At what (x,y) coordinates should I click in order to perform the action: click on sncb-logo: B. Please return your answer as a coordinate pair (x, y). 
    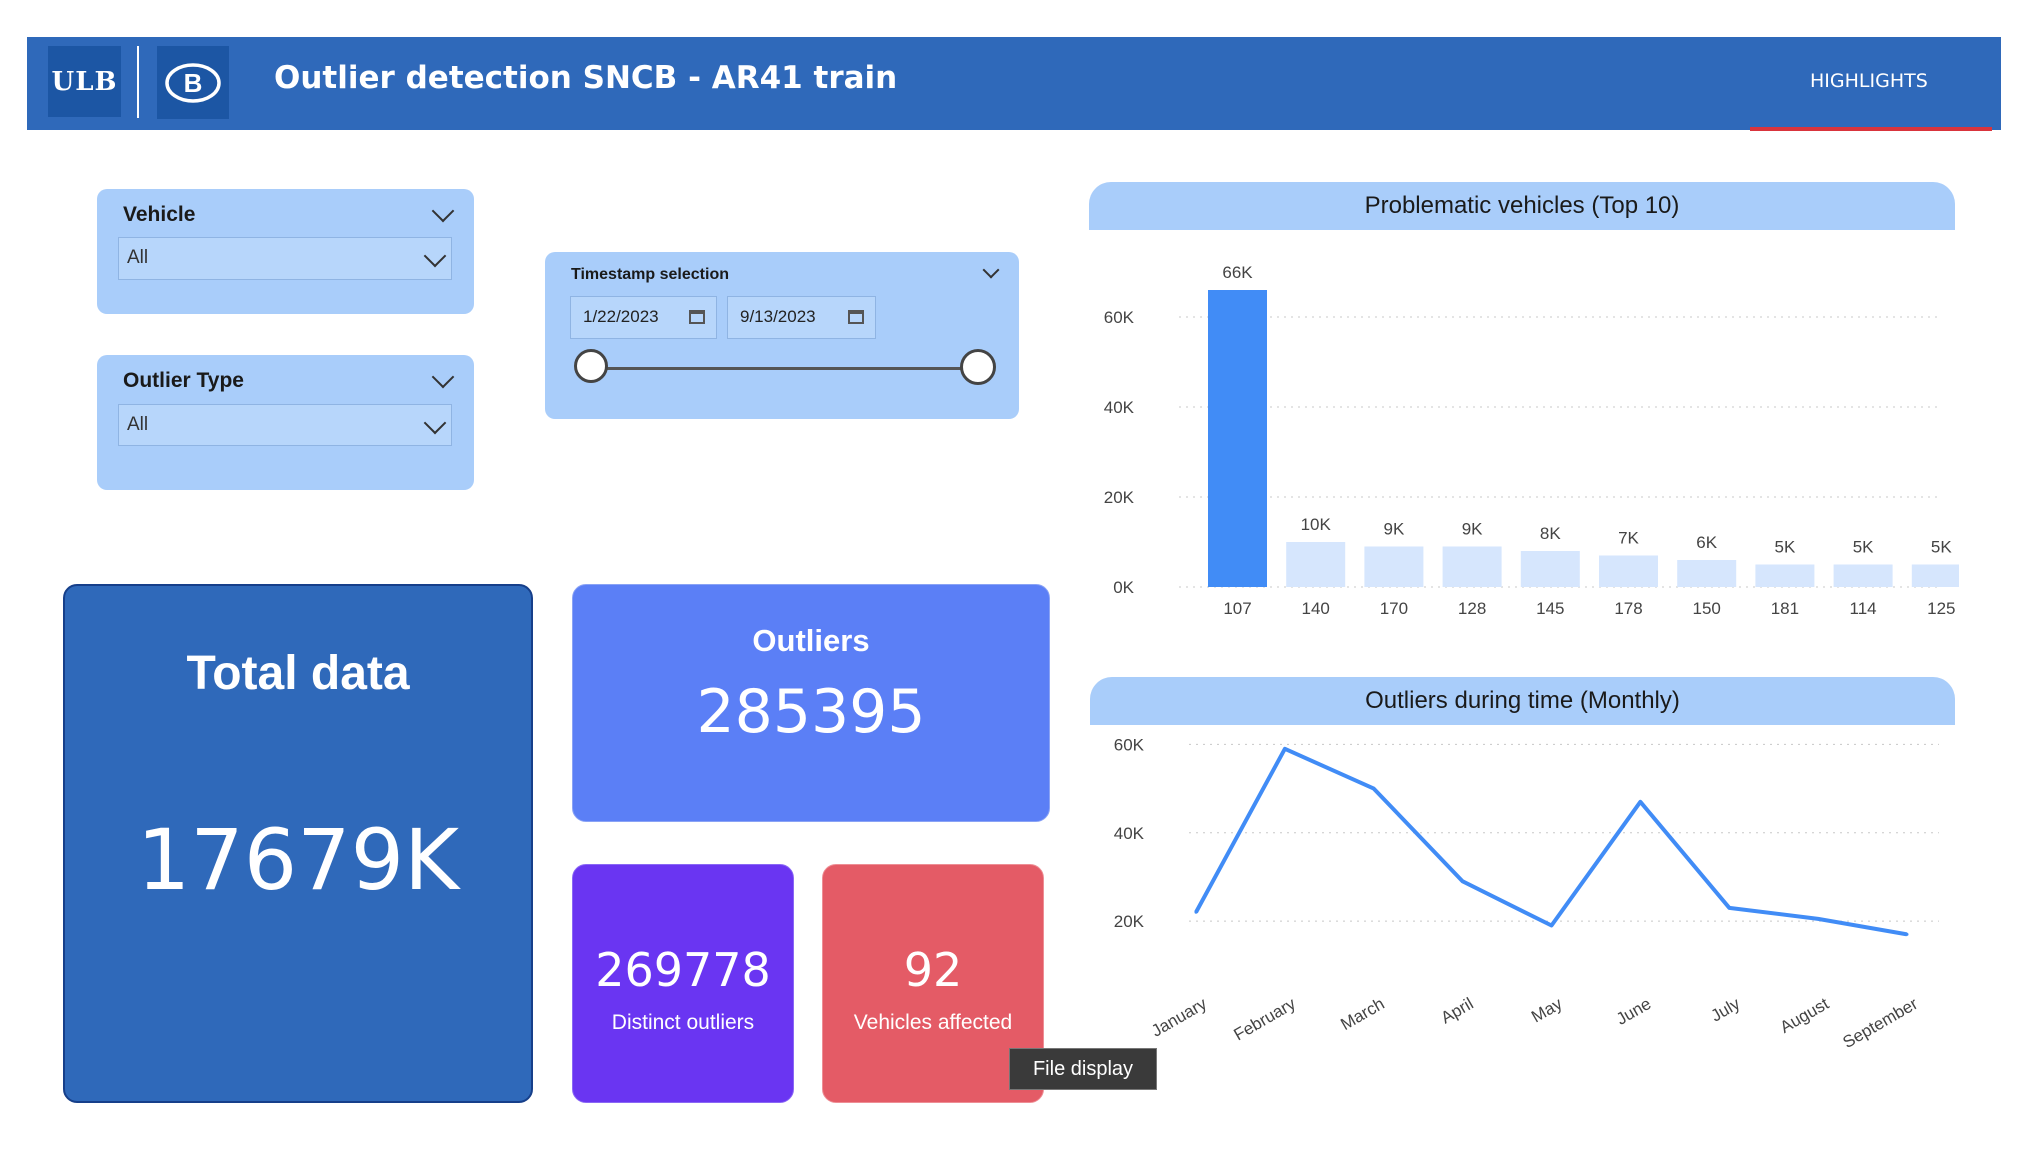
    Looking at the image, I should click on (193, 82).